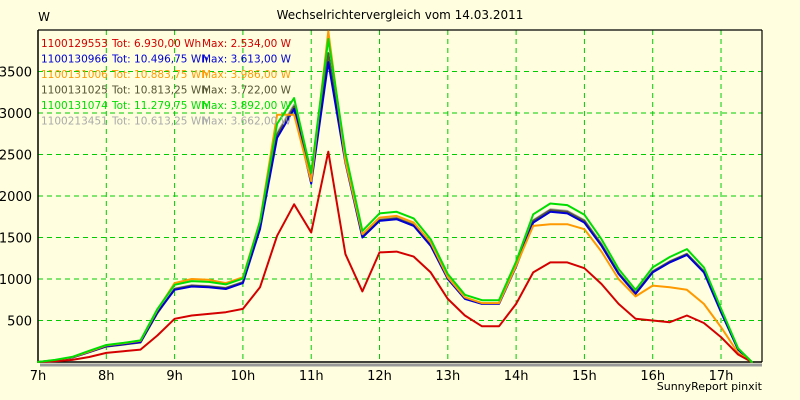 This screenshot has height=400, width=800. Describe the element at coordinates (19, 322) in the screenshot. I see `y-tick-label: 500` at that location.